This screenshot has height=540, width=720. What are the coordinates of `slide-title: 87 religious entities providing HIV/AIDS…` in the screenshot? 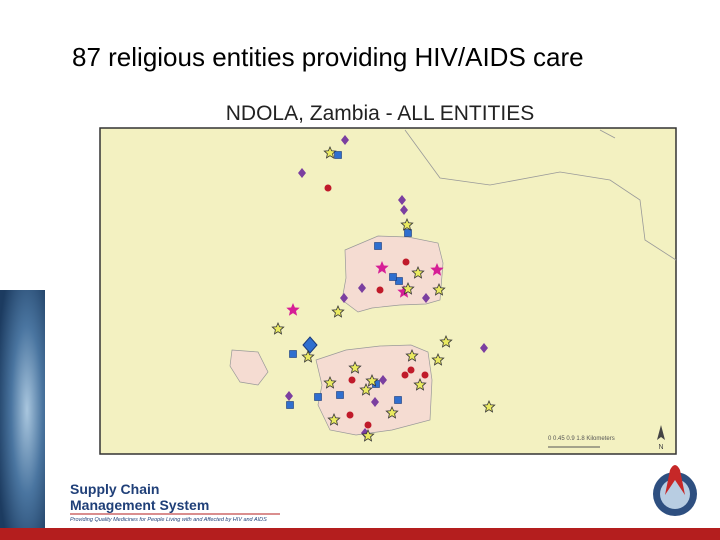 It's located at (328, 57).